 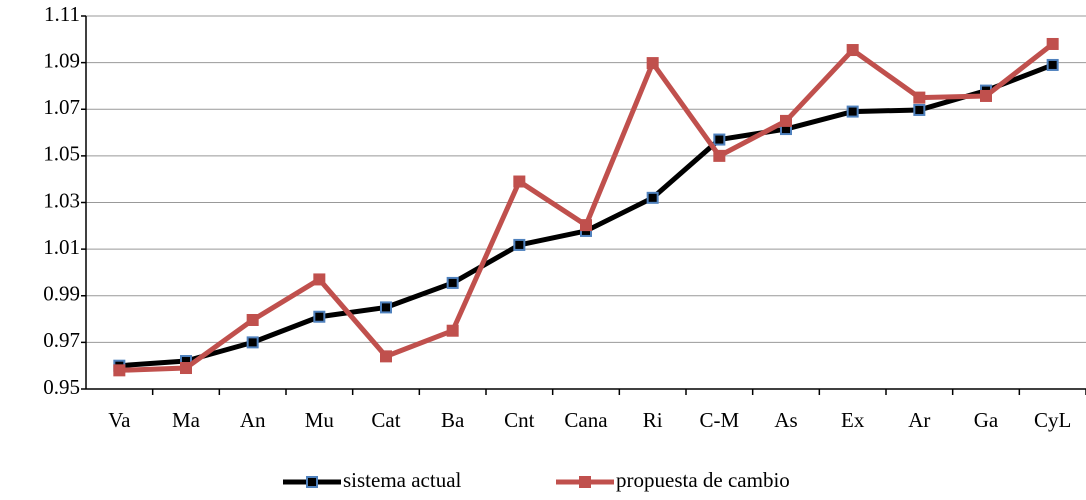 What do you see at coordinates (703, 480) in the screenshot?
I see `legend-label: propuesta de cambio` at bounding box center [703, 480].